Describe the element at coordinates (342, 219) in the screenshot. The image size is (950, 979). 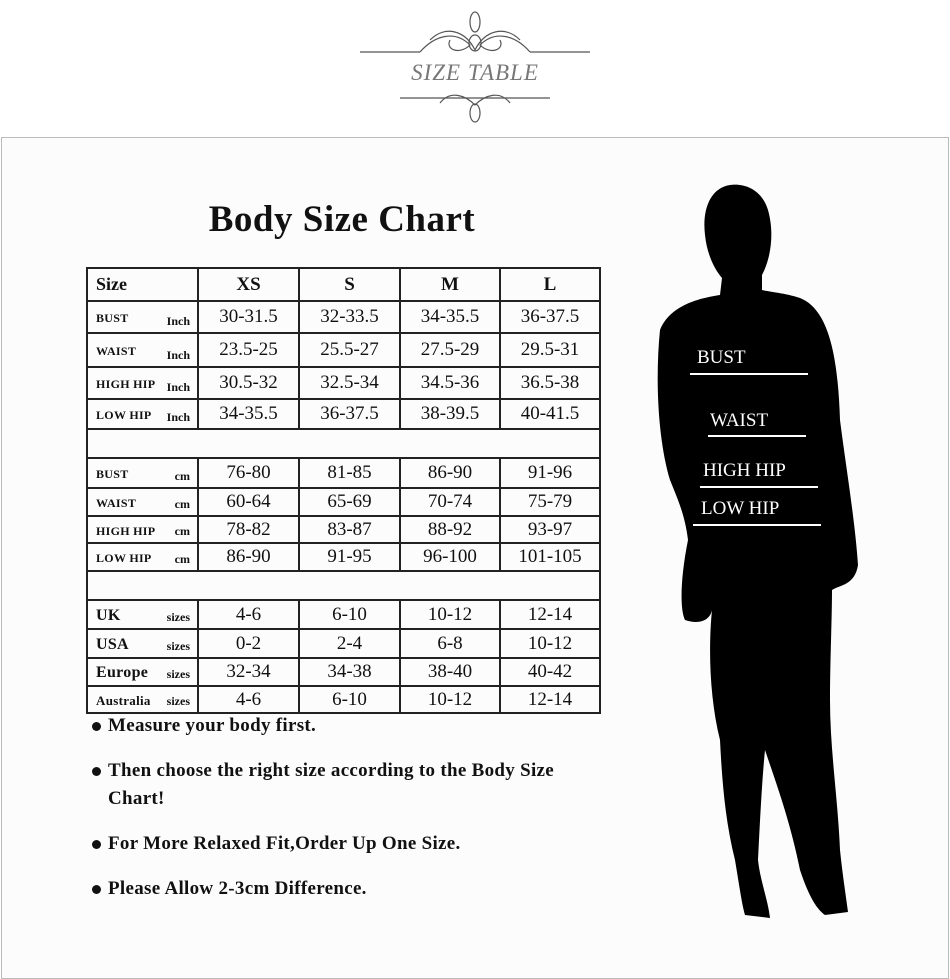
I see `chart-title: Body Size Chart` at that location.